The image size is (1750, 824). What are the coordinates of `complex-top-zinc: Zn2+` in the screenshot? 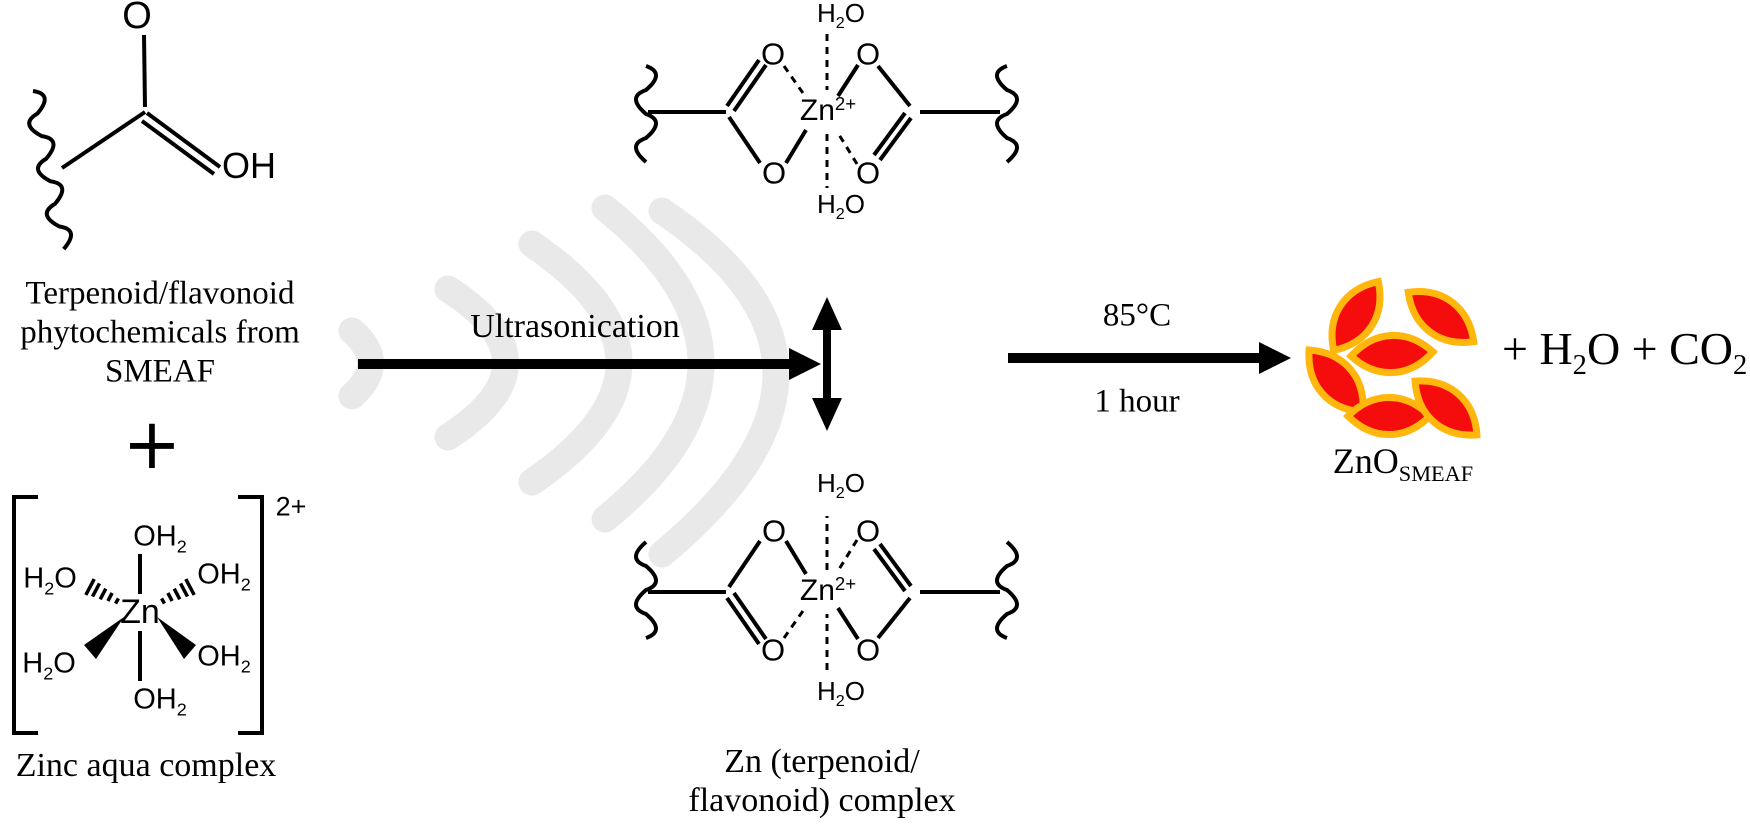 It's located at (828, 109).